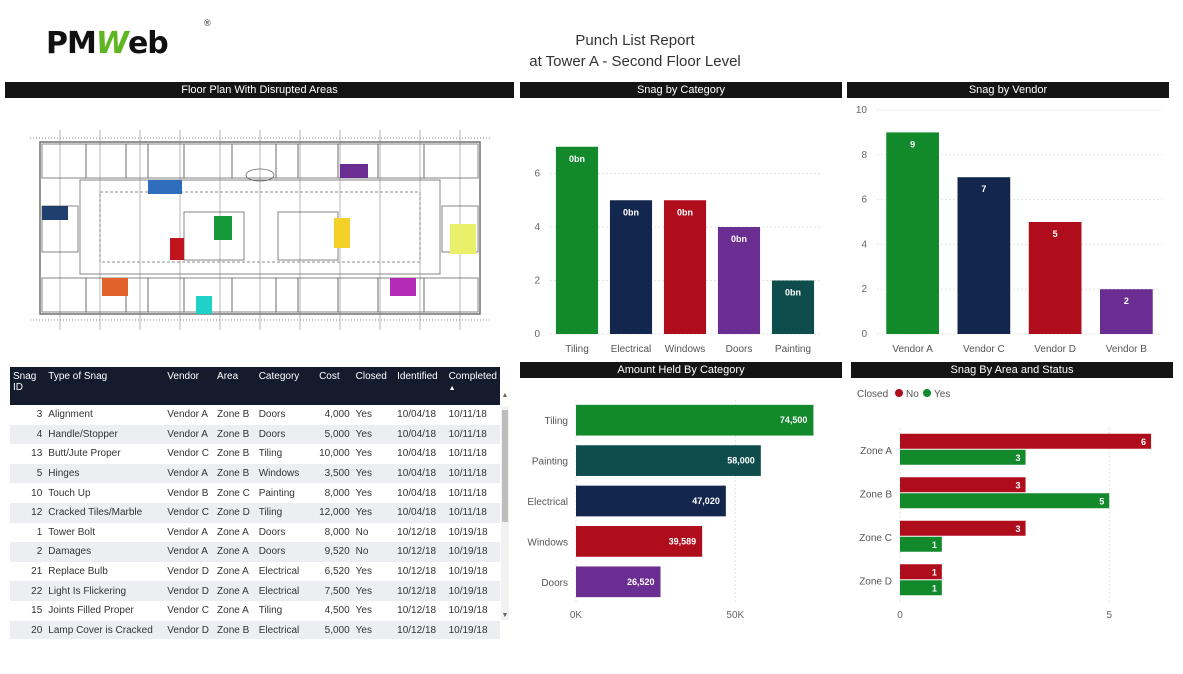 The height and width of the screenshot is (674, 1183). What do you see at coordinates (337, 591) in the screenshot?
I see `table-cell: 7,500` at bounding box center [337, 591].